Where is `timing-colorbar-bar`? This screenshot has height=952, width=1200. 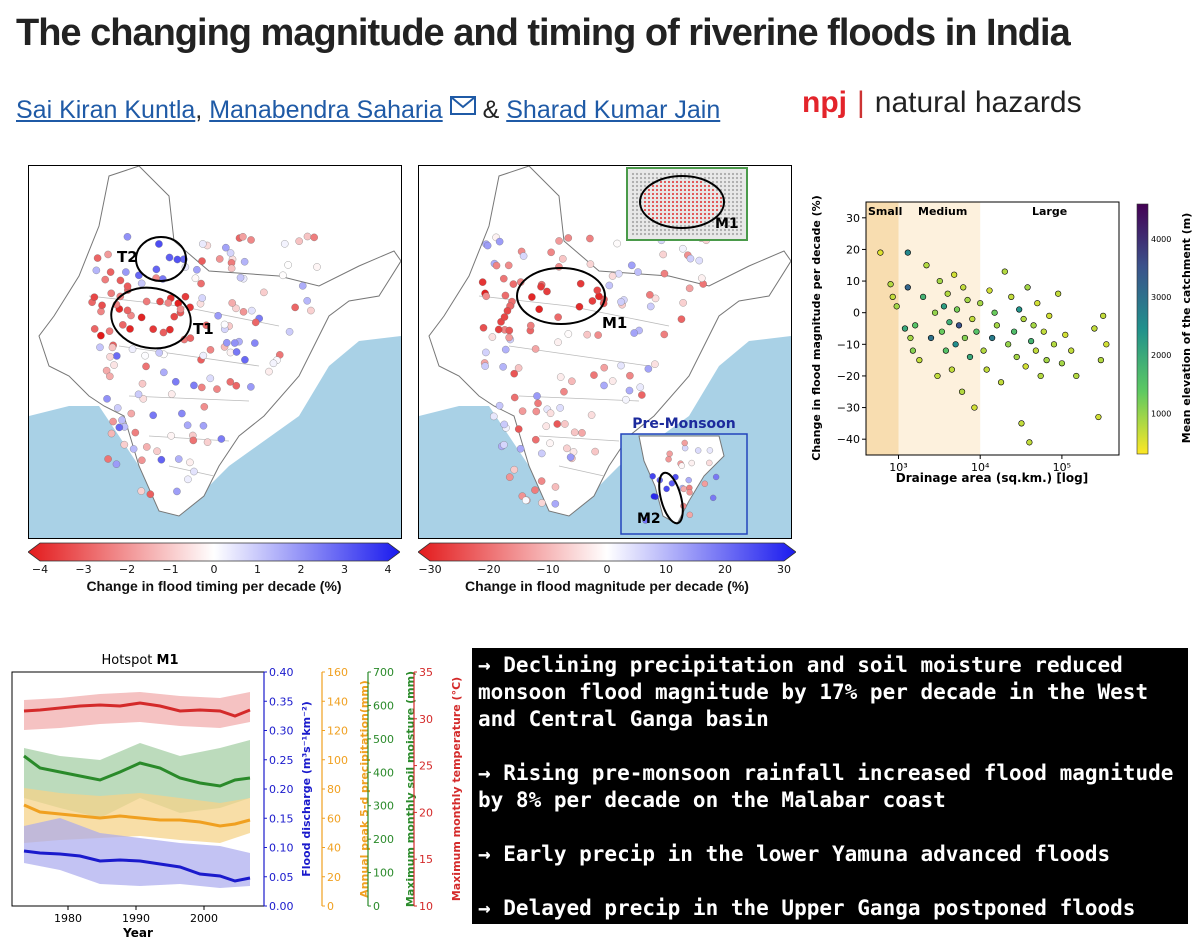 timing-colorbar-bar is located at coordinates (214, 552).